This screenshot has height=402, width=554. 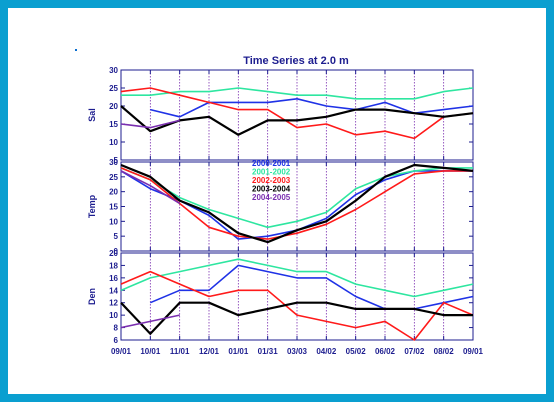 I want to click on y-tick-label: 6, so click(x=116, y=340).